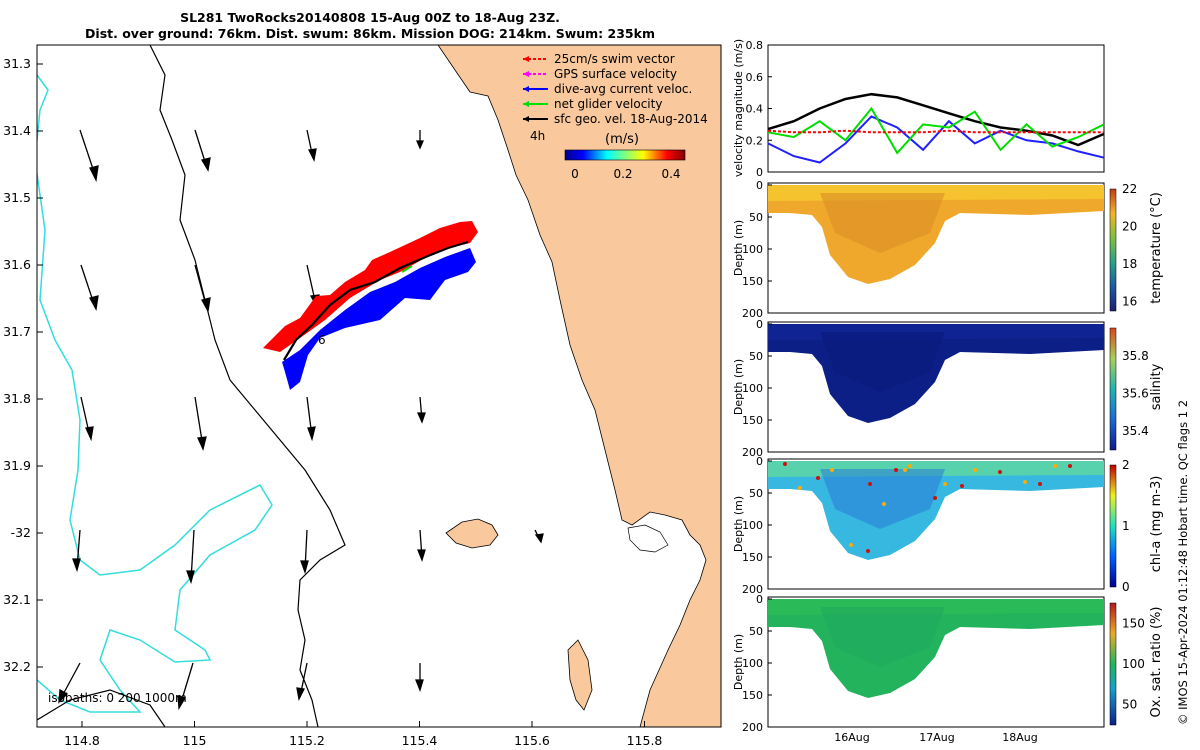 This screenshot has width=1200, height=750. Describe the element at coordinates (756, 217) in the screenshot. I see `section-ytick-0-1: 50` at that location.